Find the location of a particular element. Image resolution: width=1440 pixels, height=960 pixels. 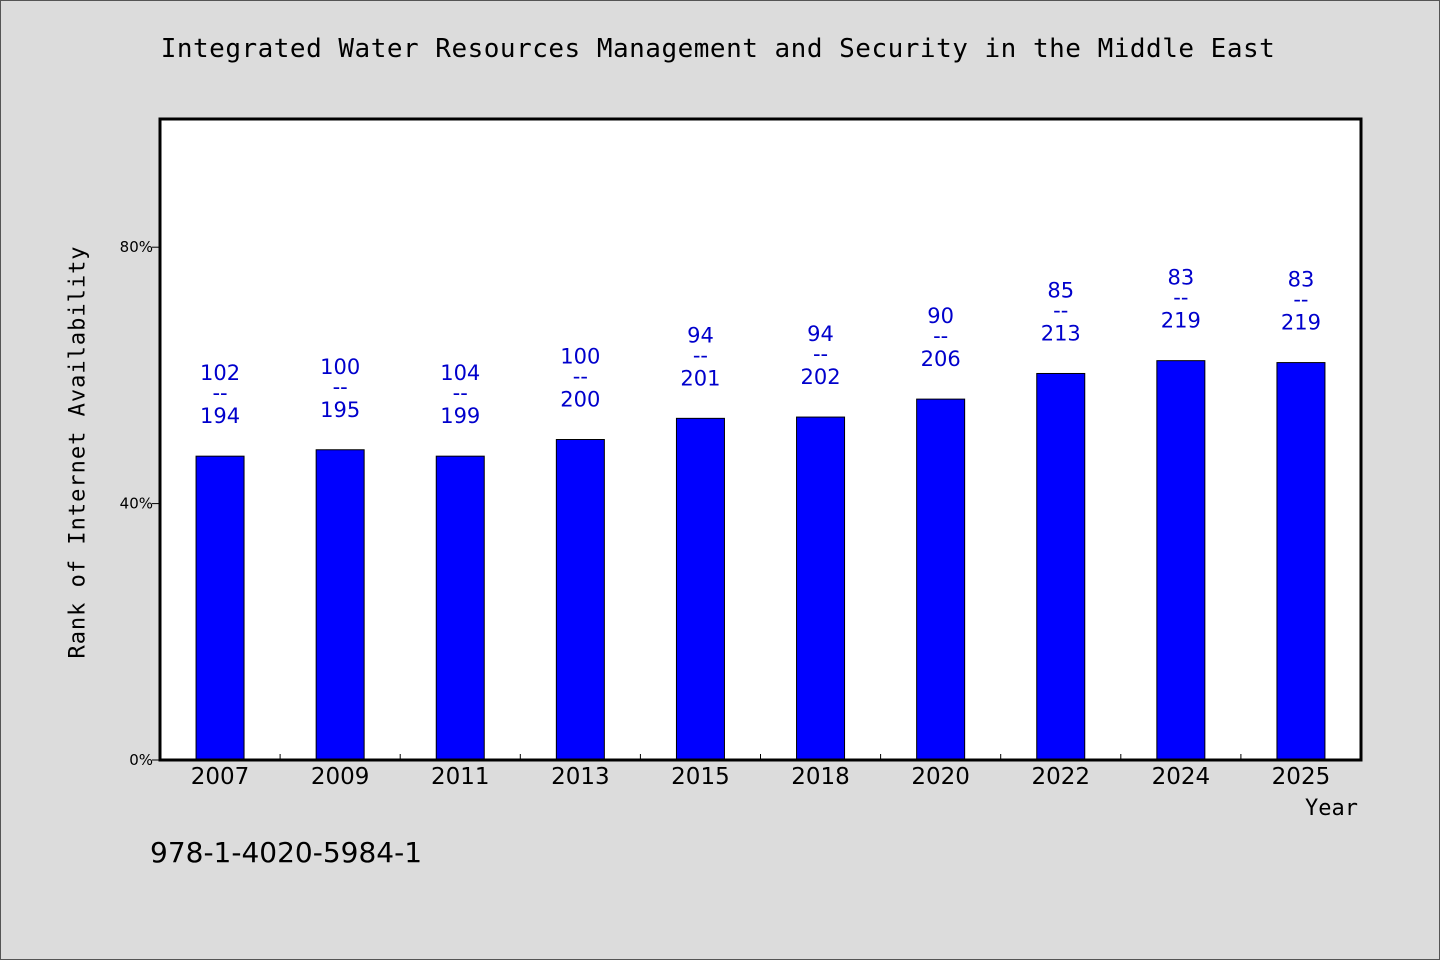

x-tick-label: 2013 is located at coordinates (580, 777).